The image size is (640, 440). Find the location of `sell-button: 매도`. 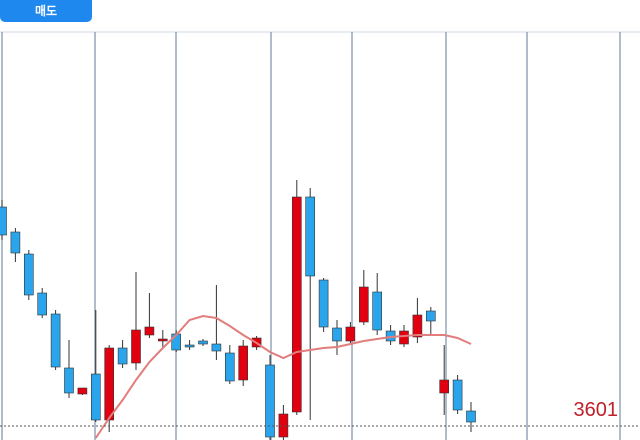

sell-button: 매도 is located at coordinates (46, 11).